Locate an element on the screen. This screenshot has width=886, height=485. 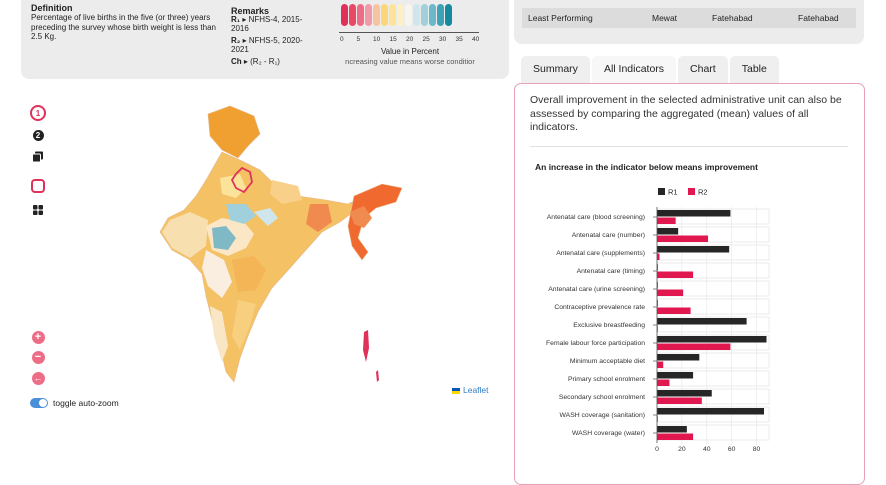
zoom-in-icon: + is located at coordinates (38, 337).